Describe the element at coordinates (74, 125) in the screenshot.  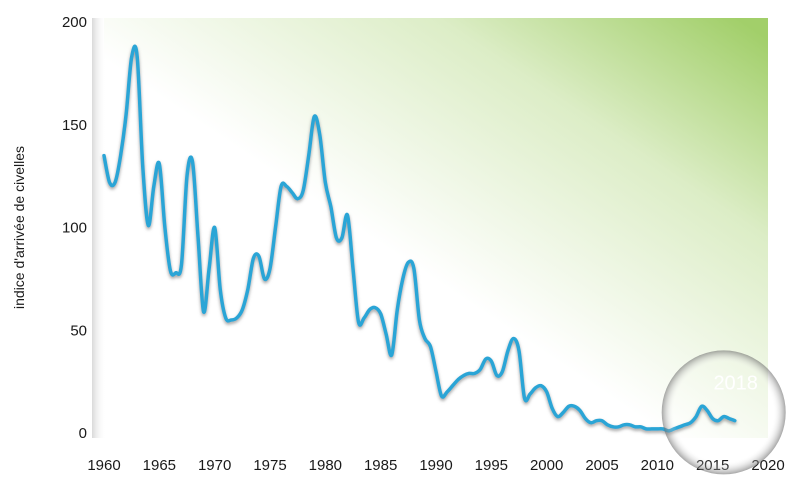
I see `y-tick-label: 150` at that location.